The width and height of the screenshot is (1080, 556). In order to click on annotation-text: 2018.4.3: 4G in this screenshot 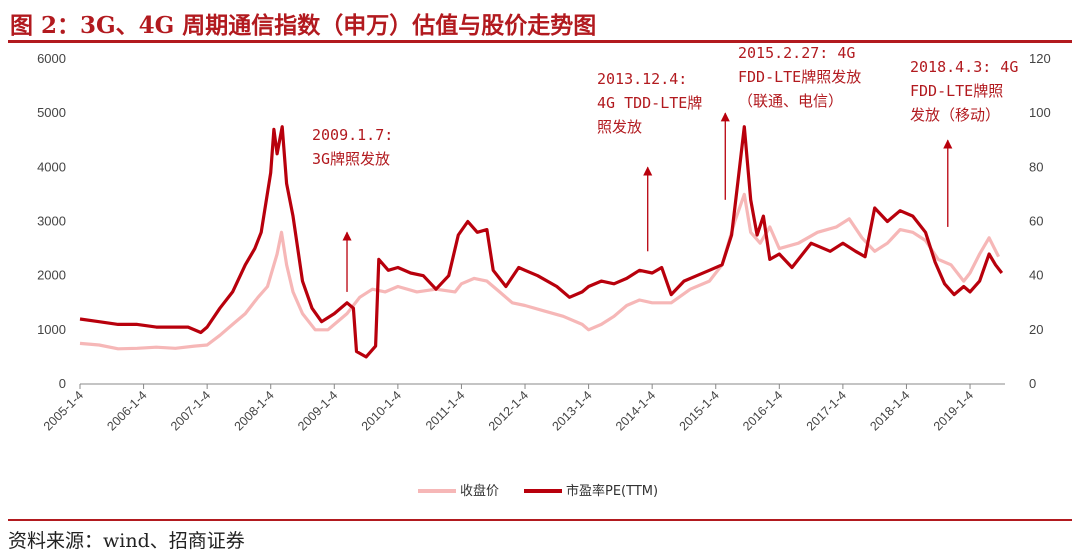, I will do `click(964, 67)`.